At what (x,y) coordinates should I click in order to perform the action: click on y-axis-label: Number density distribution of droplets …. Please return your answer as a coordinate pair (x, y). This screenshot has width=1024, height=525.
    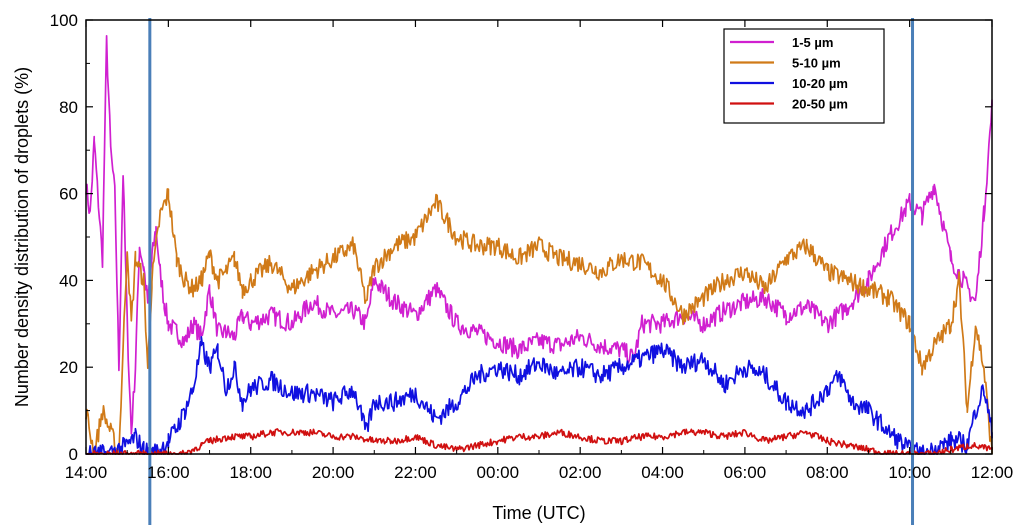
    Looking at the image, I should click on (22, 237).